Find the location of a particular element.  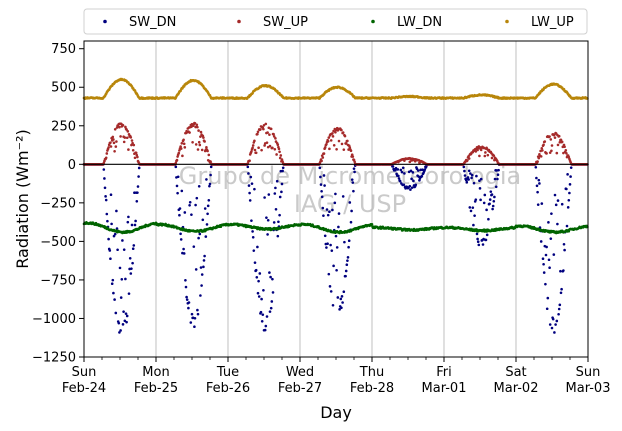

legend-label: LW_DN is located at coordinates (419, 22).